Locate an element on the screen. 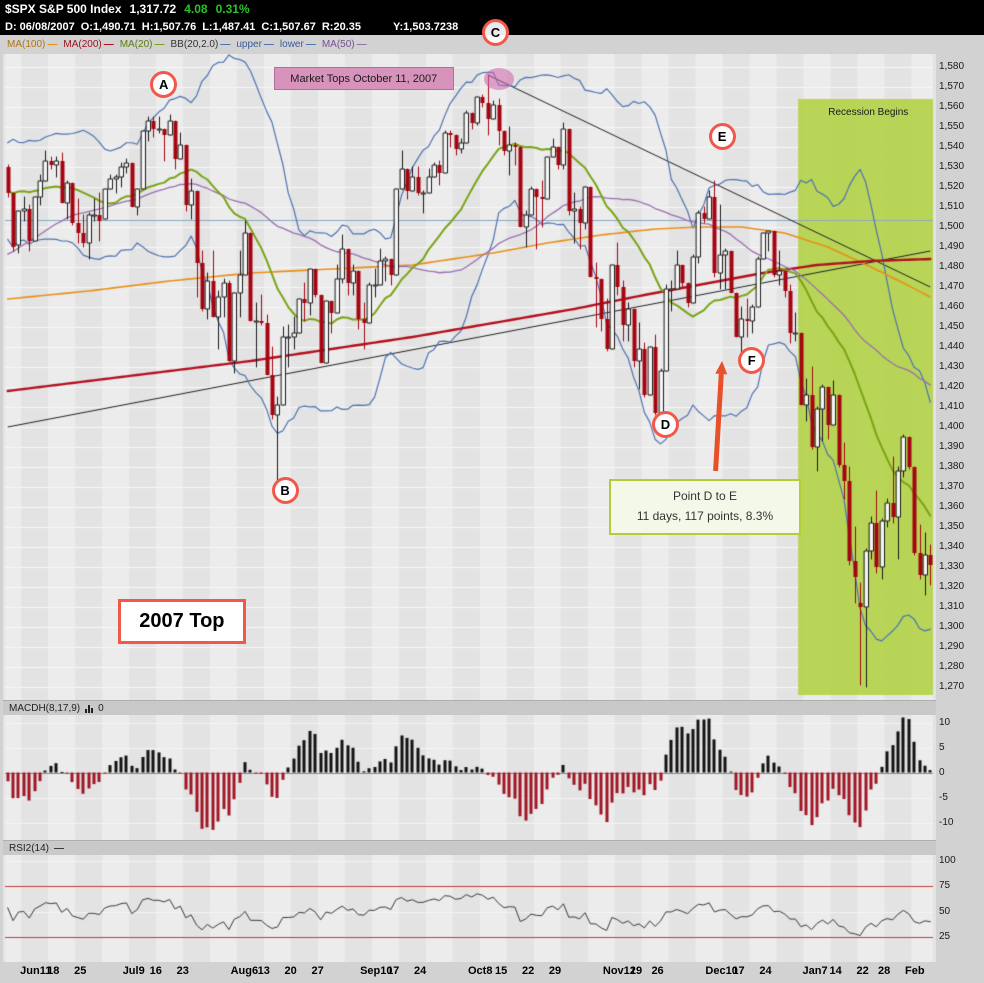 The width and height of the screenshot is (984, 983). readout-prev-close: Y:1,503.7238 is located at coordinates (425, 26).